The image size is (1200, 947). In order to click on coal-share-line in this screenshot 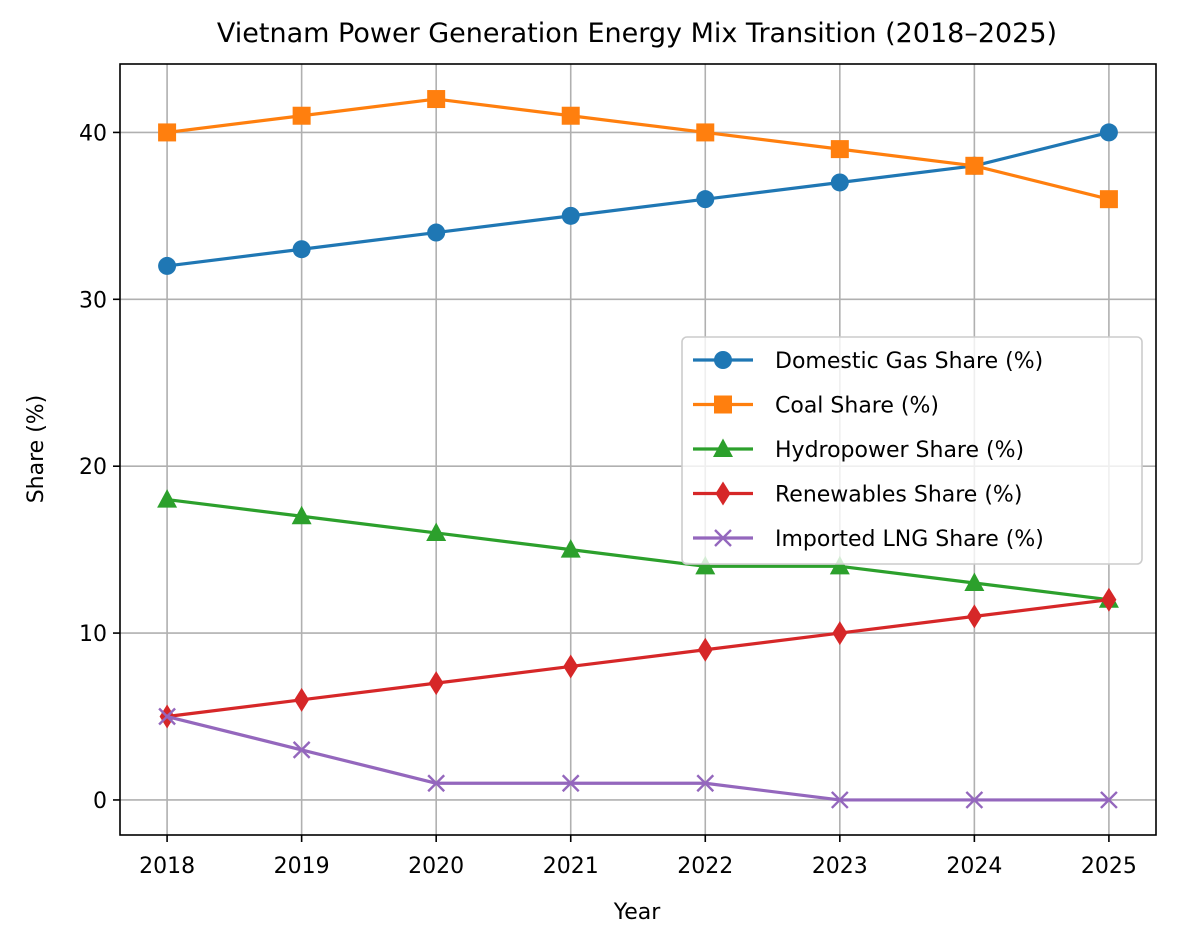, I will do `click(638, 149)`.